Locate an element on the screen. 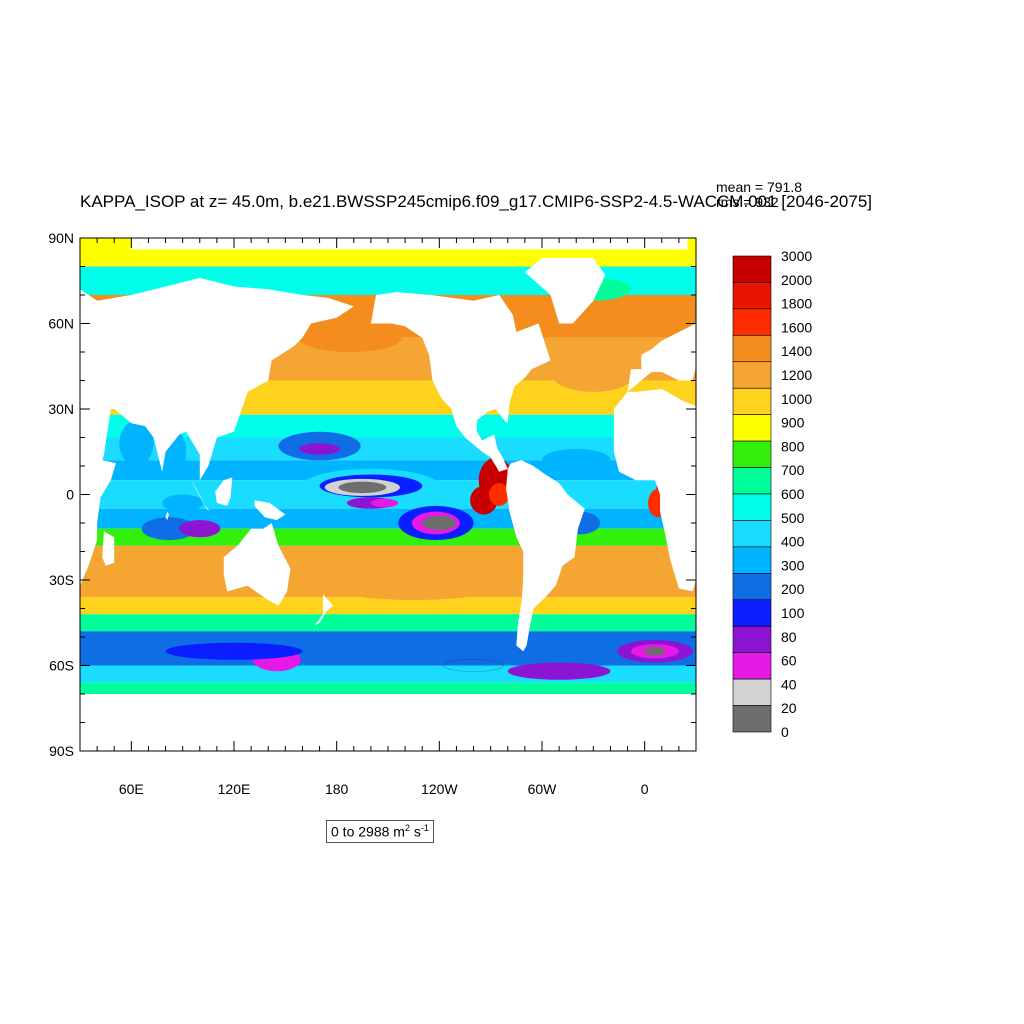 The height and width of the screenshot is (1024, 1024). colorbar-label: 80 is located at coordinates (789, 637).